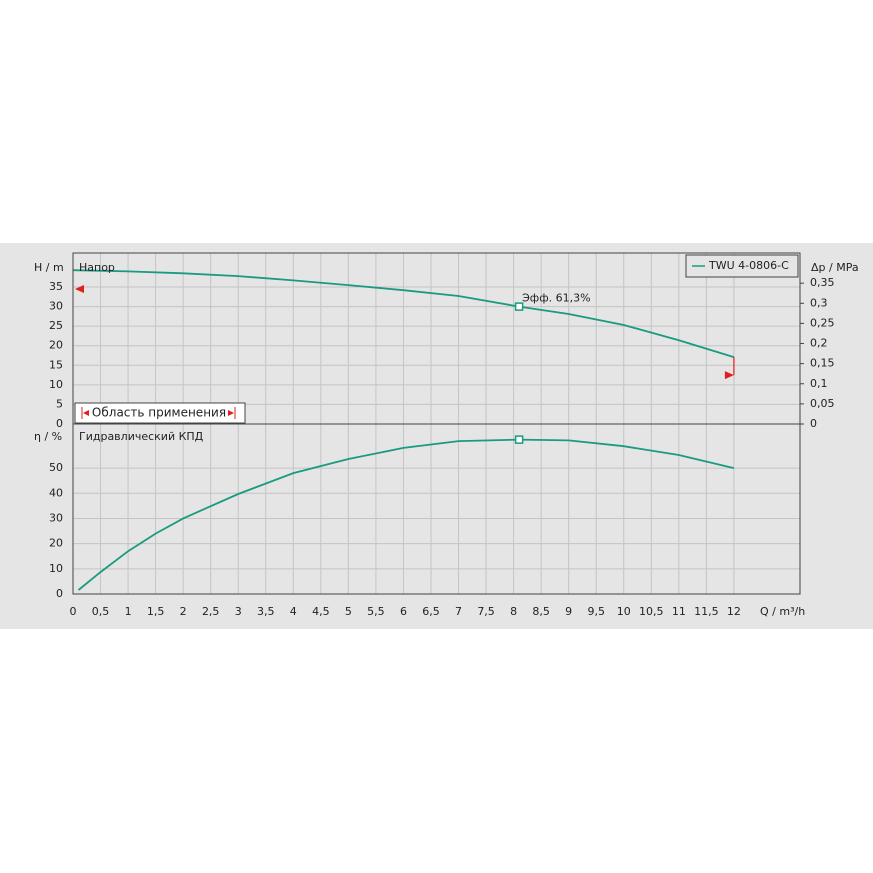 Image resolution: width=873 pixels, height=873 pixels. What do you see at coordinates (431, 611) in the screenshot?
I see `x-tick-label: 6,5` at bounding box center [431, 611].